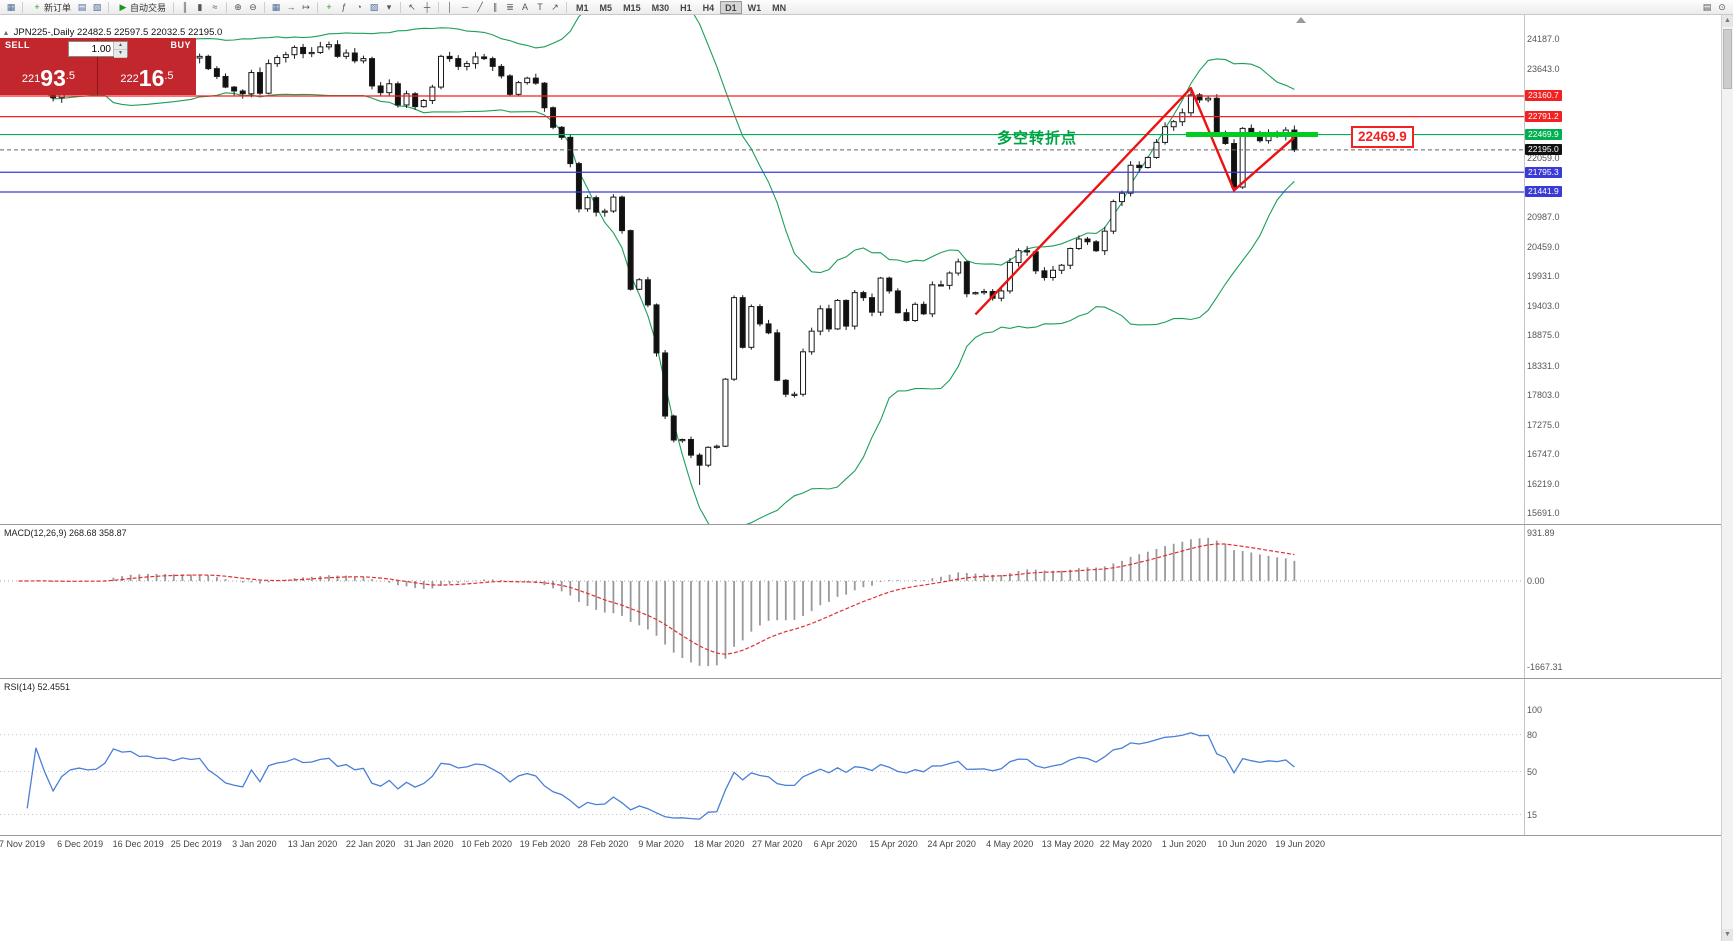 The image size is (1733, 941). I want to click on indicators-icon: ƒ, so click(344, 6).